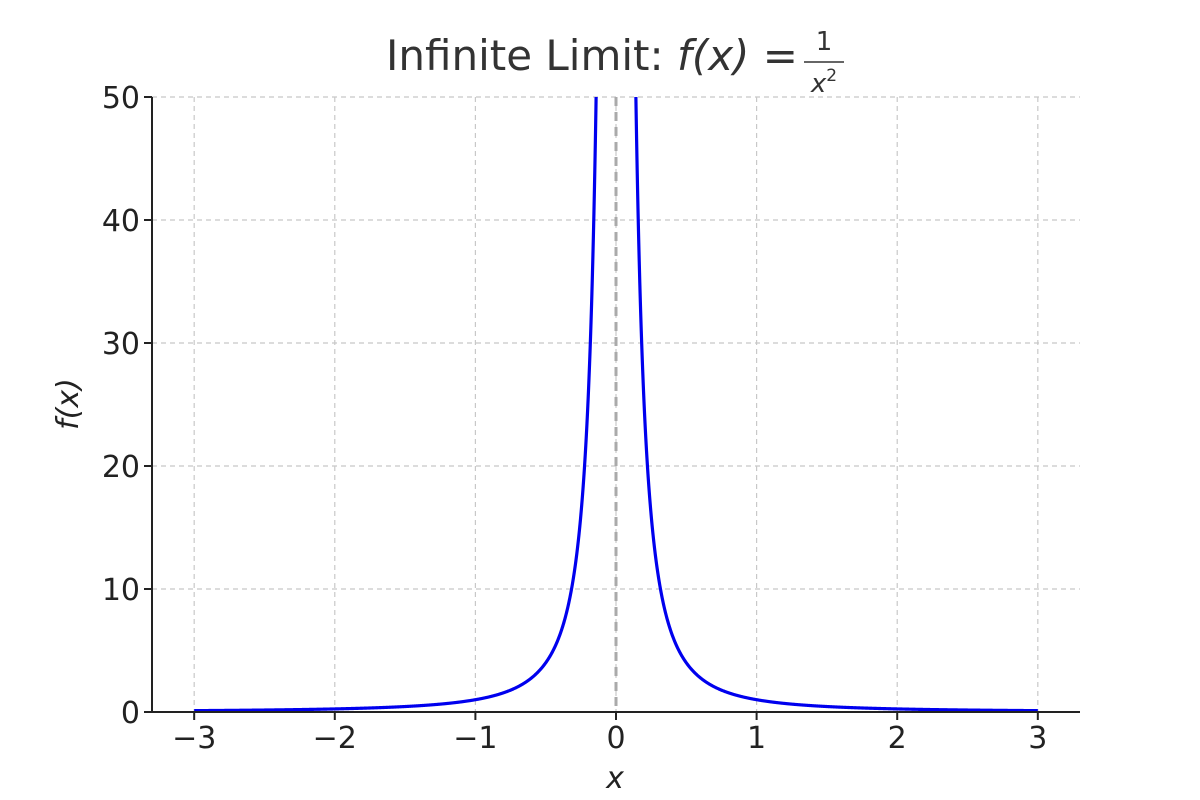  What do you see at coordinates (121, 467) in the screenshot?
I see `y-tick-label: 20` at bounding box center [121, 467].